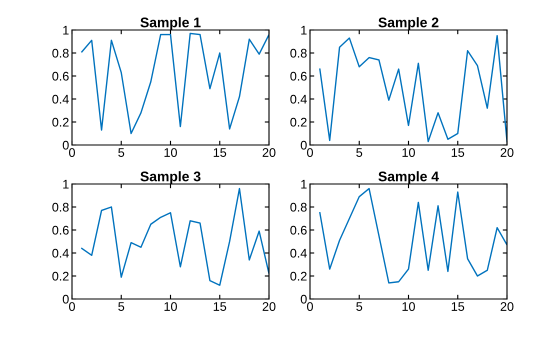 This screenshot has height=337, width=560. What do you see at coordinates (170, 23) in the screenshot?
I see `chart-title: Sample 1` at bounding box center [170, 23].